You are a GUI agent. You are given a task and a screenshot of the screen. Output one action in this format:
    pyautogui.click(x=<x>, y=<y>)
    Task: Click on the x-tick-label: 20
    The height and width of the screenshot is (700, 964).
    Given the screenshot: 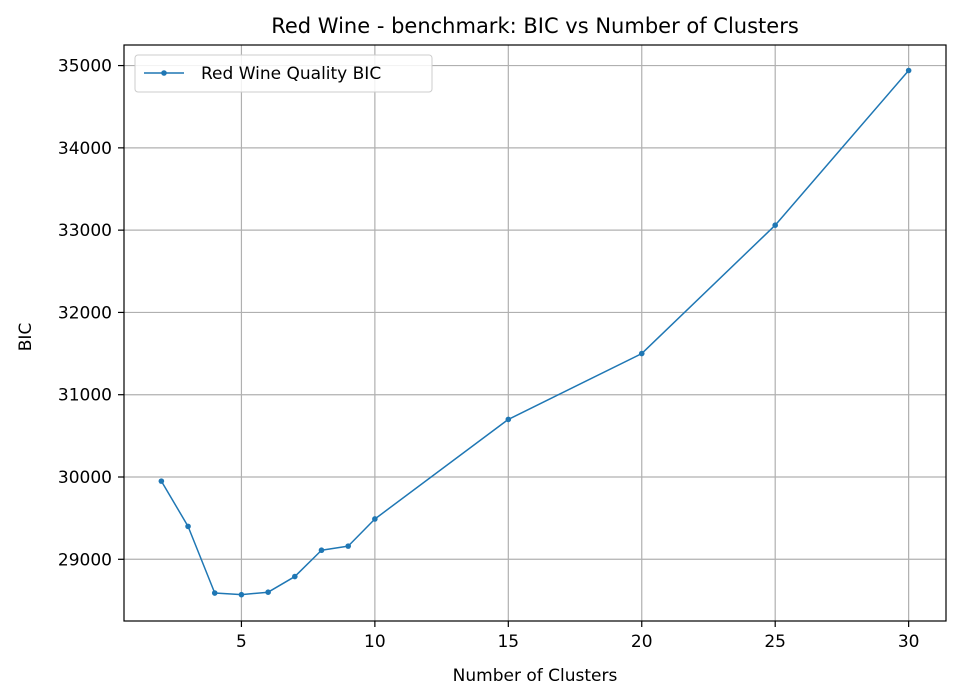 What is the action you would take?
    pyautogui.click(x=642, y=642)
    